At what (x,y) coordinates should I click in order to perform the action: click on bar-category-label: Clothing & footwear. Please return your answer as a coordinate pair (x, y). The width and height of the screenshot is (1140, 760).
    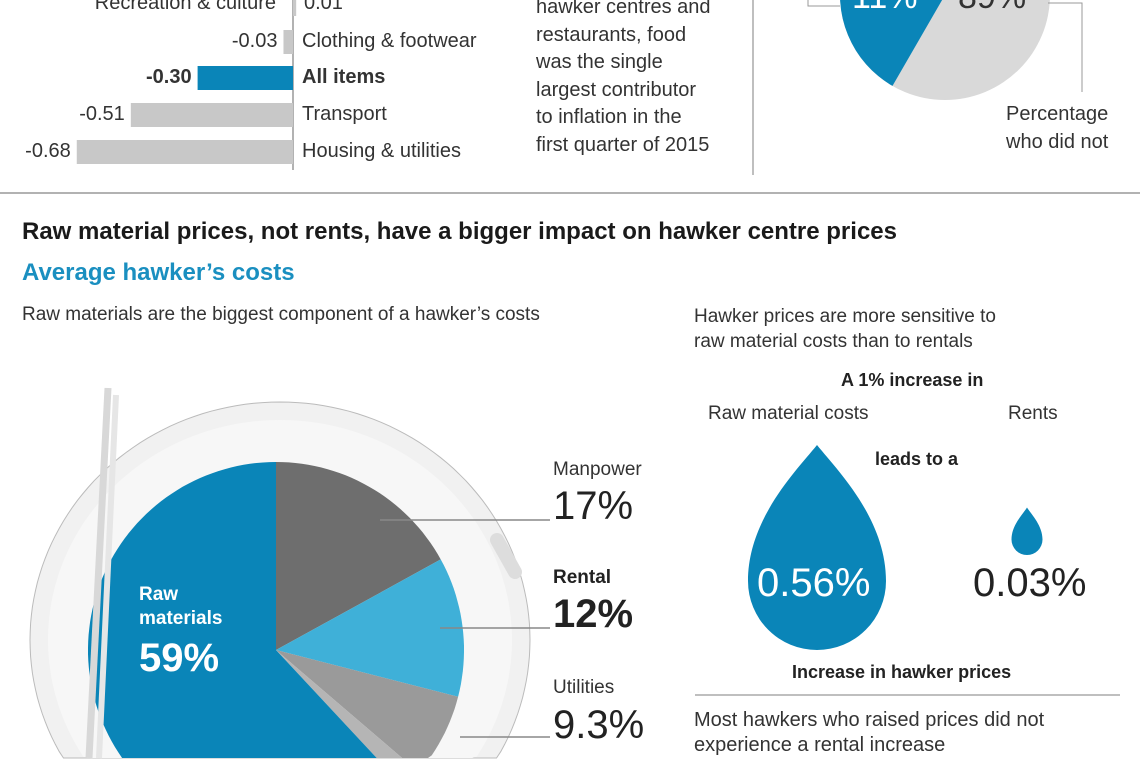
    Looking at the image, I should click on (389, 41).